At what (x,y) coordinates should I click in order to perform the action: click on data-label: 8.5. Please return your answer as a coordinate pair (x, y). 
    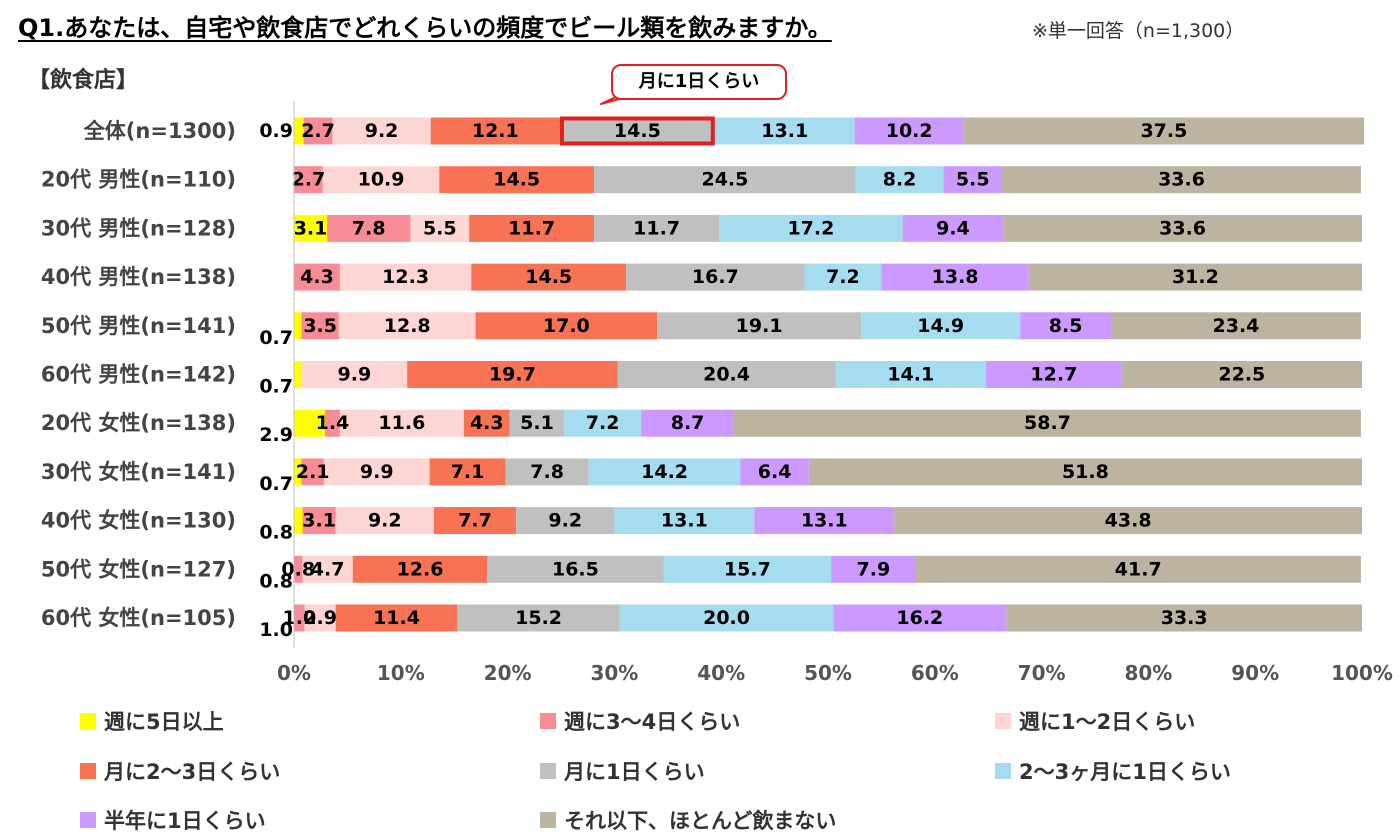
    Looking at the image, I should click on (1066, 326).